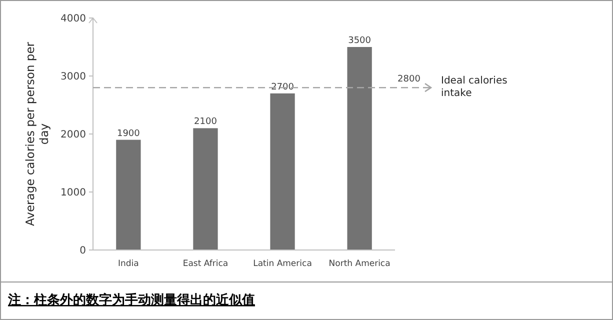 Image resolution: width=613 pixels, height=320 pixels. Describe the element at coordinates (73, 19) in the screenshot. I see `y-tick-label: 4000` at that location.